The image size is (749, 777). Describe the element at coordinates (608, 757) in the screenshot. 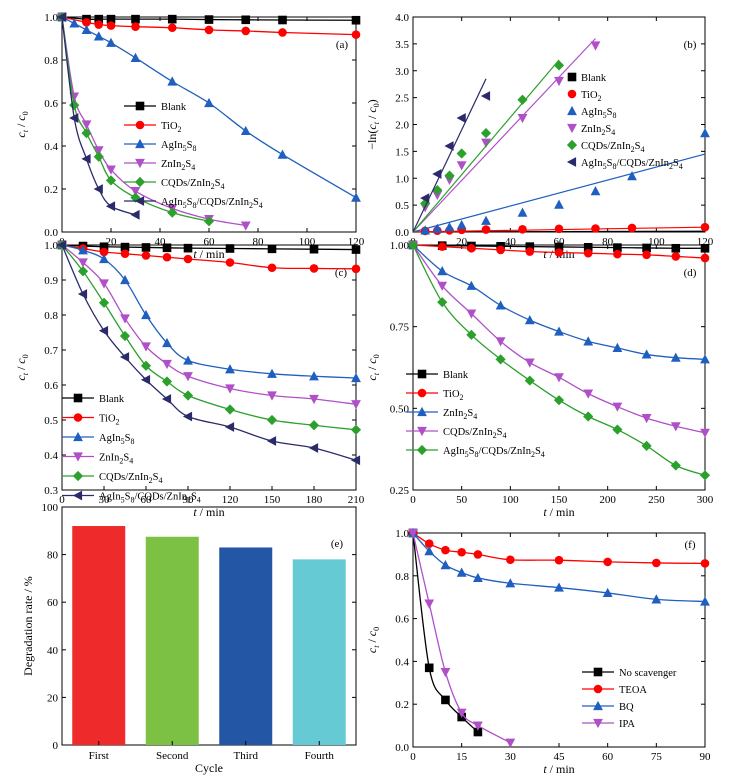

I see `x-tick-label: 60` at that location.